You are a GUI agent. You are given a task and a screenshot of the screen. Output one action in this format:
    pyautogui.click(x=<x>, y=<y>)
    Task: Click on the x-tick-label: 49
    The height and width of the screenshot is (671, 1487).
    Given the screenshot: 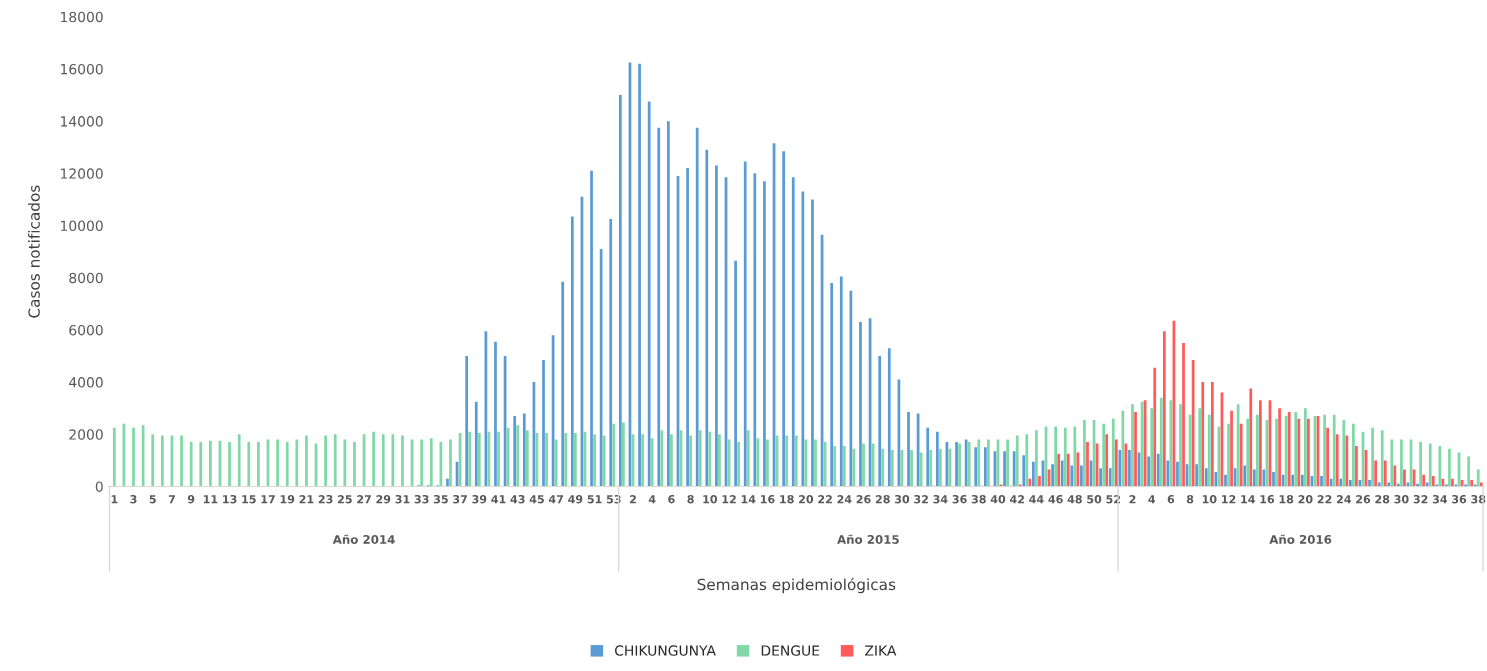 What is the action you would take?
    pyautogui.click(x=575, y=499)
    